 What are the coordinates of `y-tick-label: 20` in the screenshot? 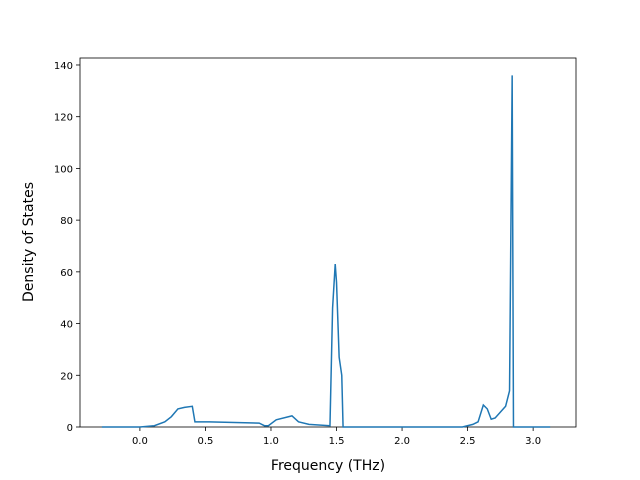 It's located at (66, 376).